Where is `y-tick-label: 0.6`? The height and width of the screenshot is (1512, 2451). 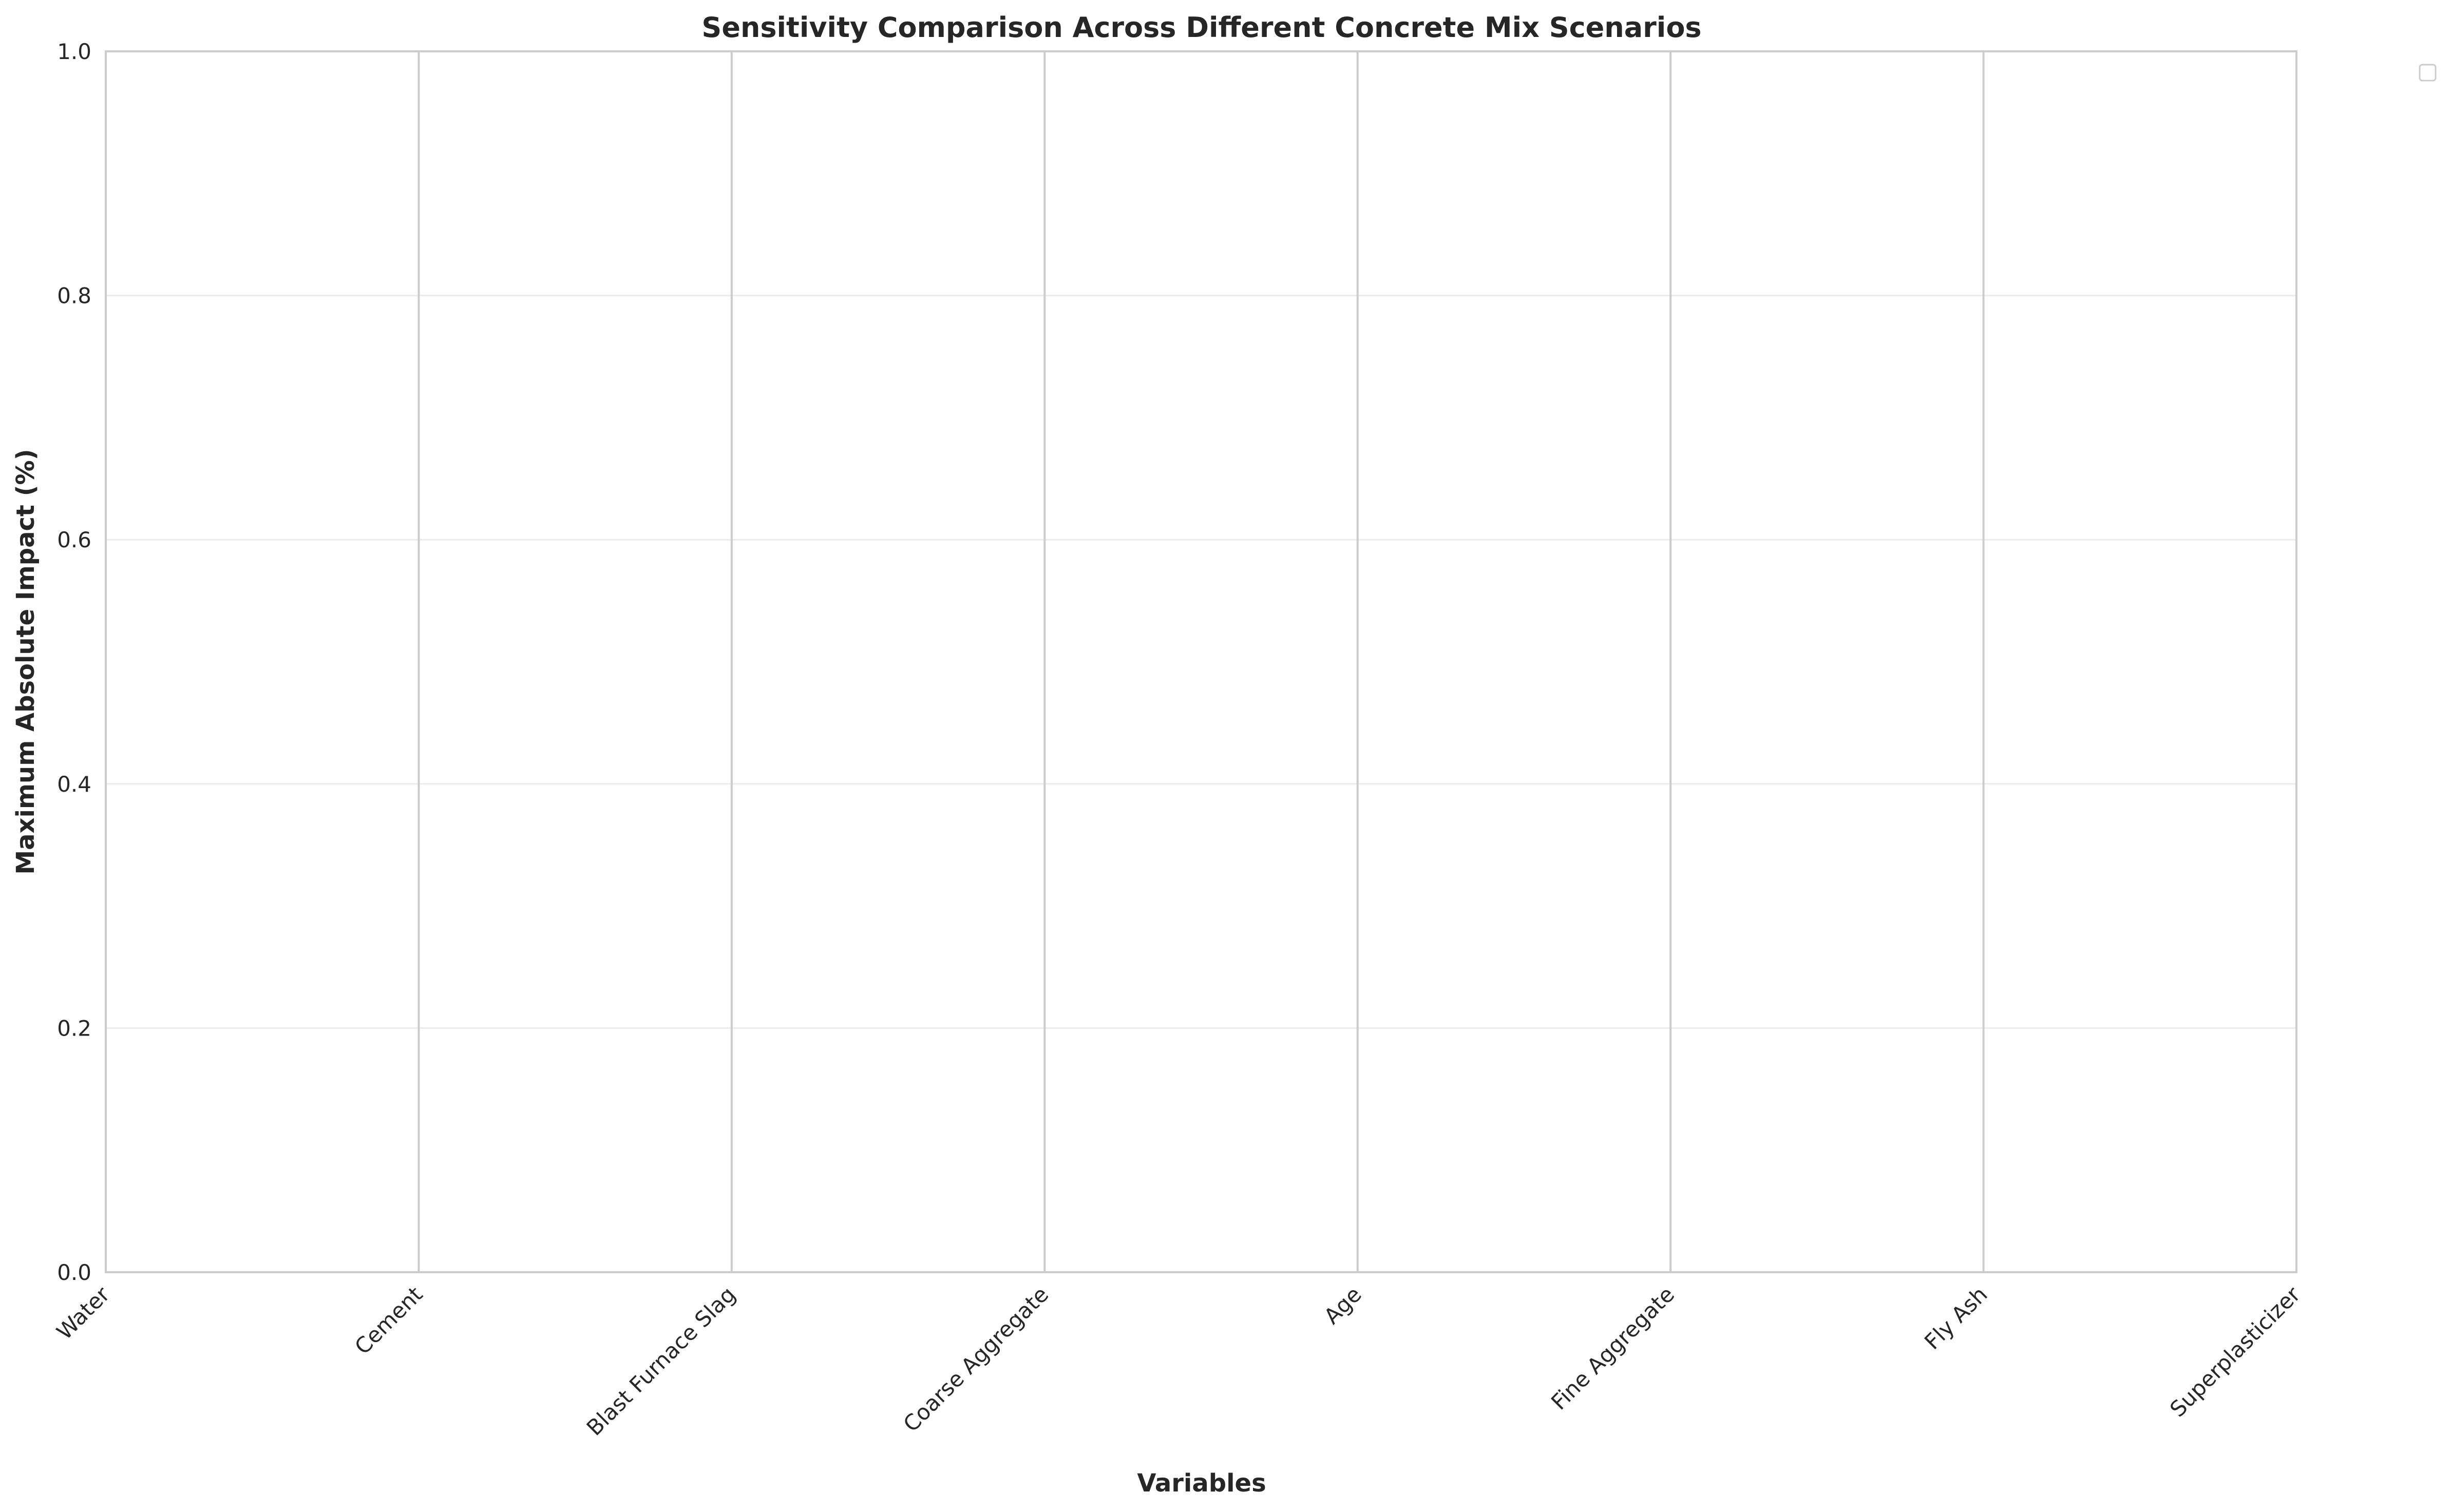
y-tick-label: 0.6 is located at coordinates (74, 539).